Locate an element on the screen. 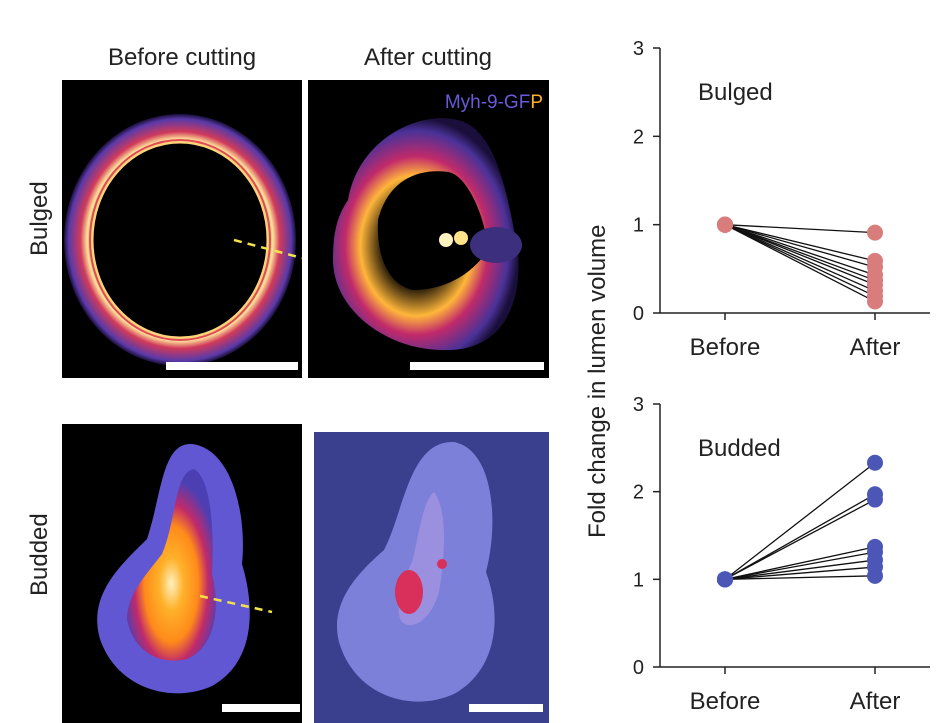 The height and width of the screenshot is (723, 952). legend-suffix: P is located at coordinates (536, 102).